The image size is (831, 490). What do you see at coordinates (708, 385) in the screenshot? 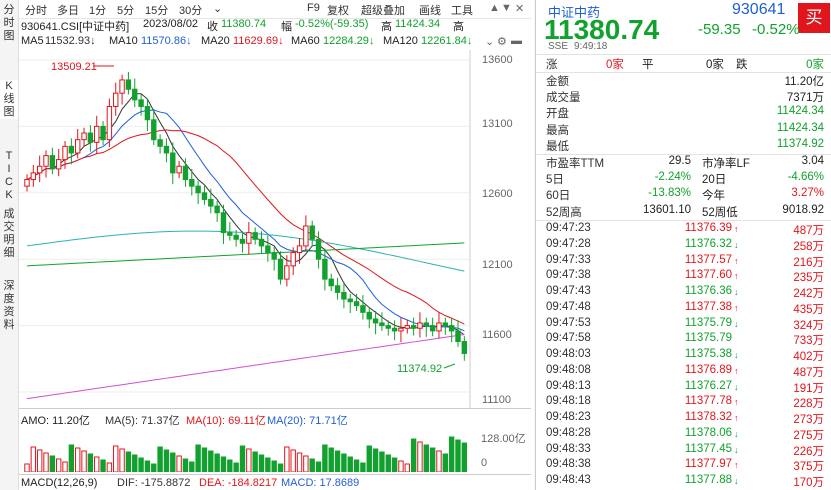
I see `tick-price: 11376.27` at bounding box center [708, 385].